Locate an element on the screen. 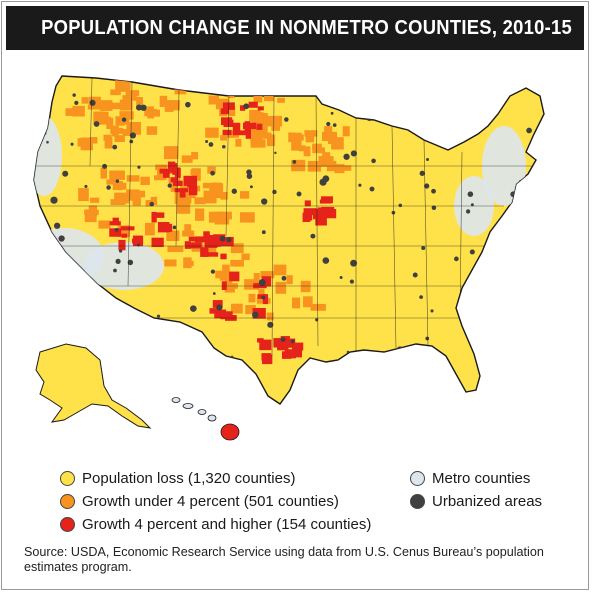  legend-swatch-red is located at coordinates (67, 524).